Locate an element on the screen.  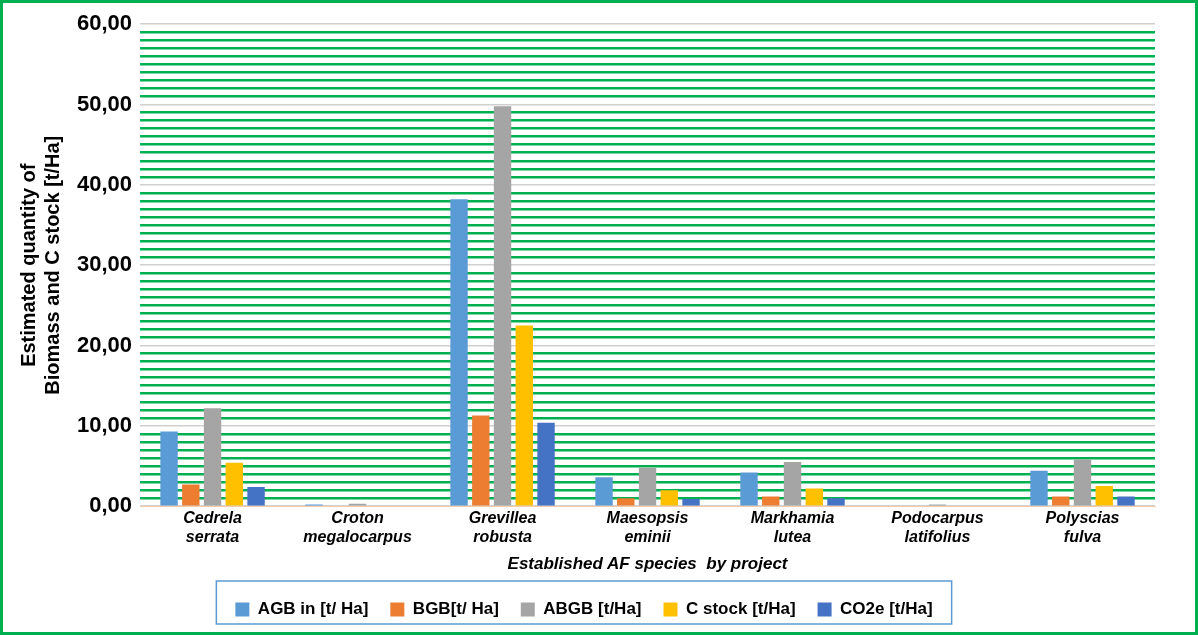
y-tick-label: 10,00 is located at coordinates (104, 424).